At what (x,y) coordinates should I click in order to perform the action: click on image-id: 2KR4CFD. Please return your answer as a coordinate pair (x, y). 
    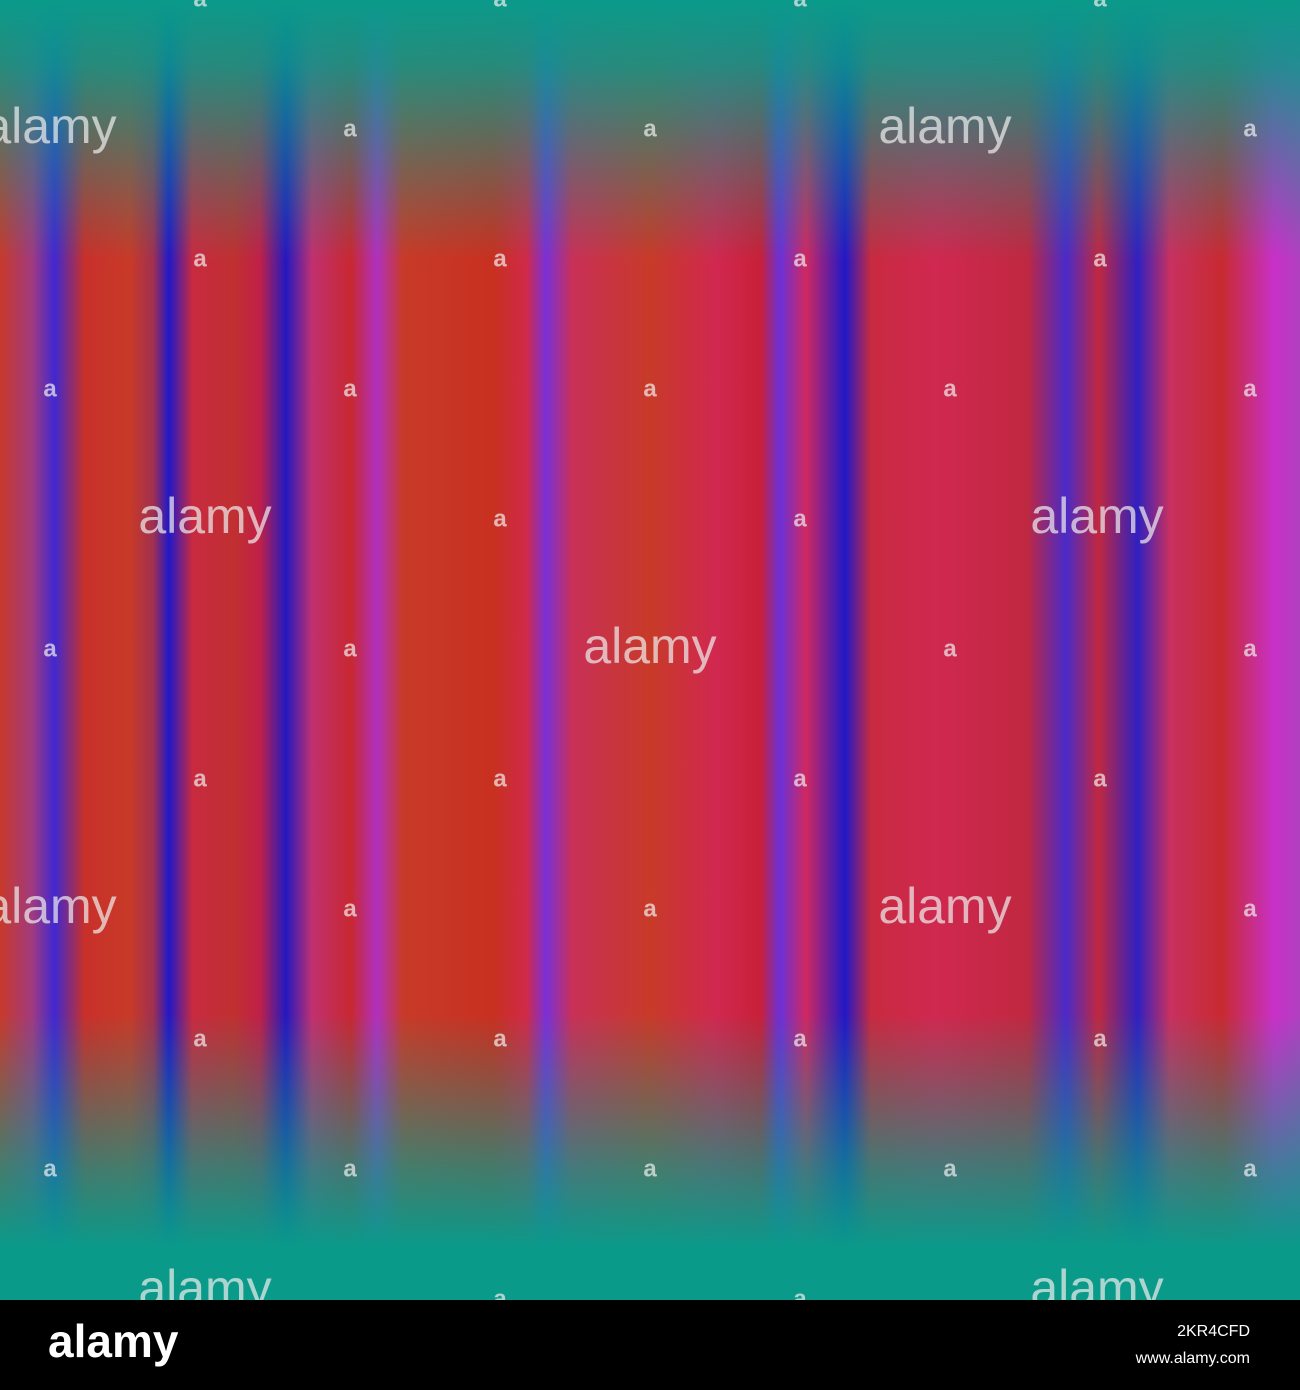
    Looking at the image, I should click on (1213, 1331).